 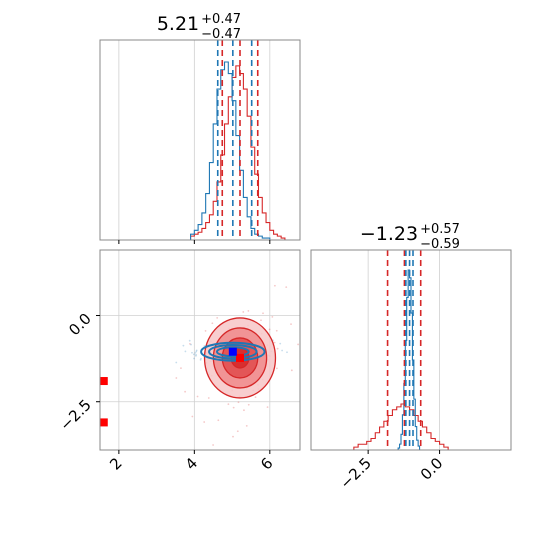 I want to click on title-upper-error: +0.57, so click(x=440, y=229).